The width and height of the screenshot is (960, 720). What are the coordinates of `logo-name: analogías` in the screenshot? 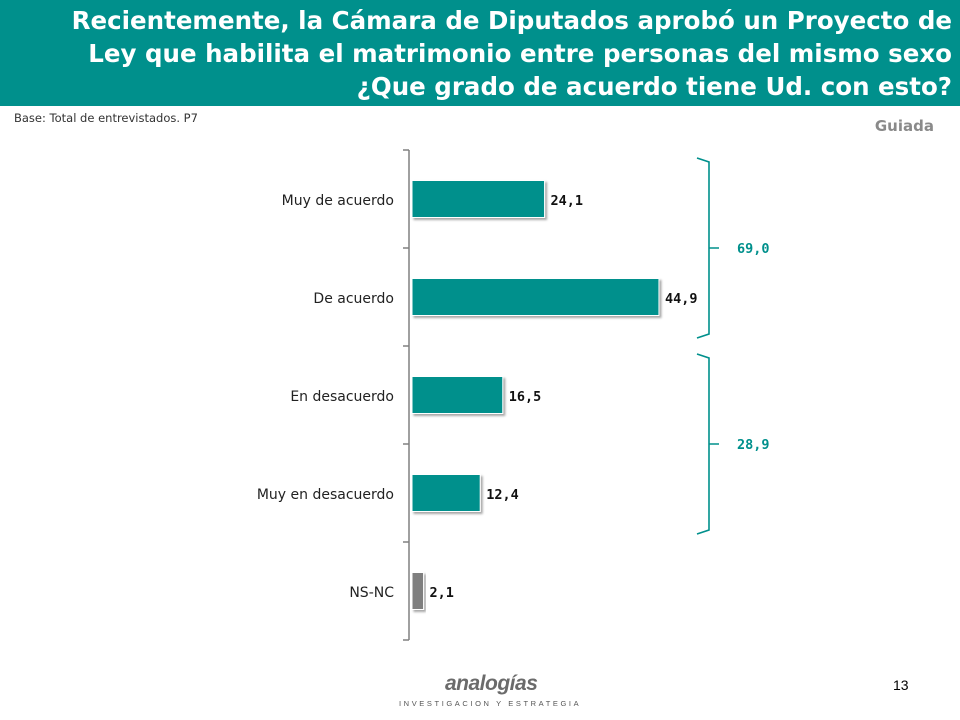 It's located at (491, 683).